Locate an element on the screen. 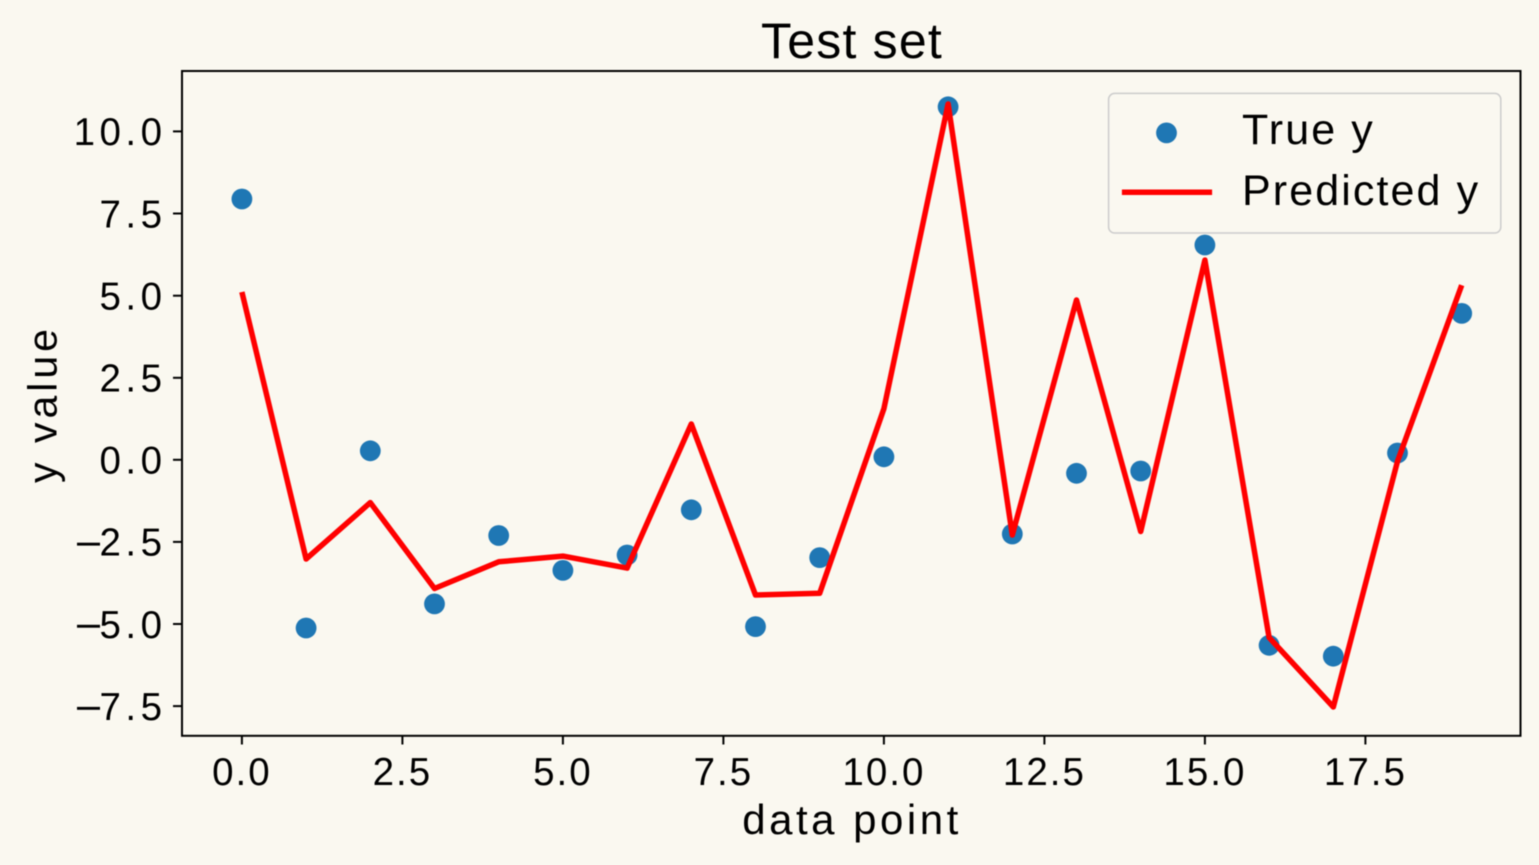 The image size is (1539, 865). svg-text: Predicted y is located at coordinates (1361, 191).